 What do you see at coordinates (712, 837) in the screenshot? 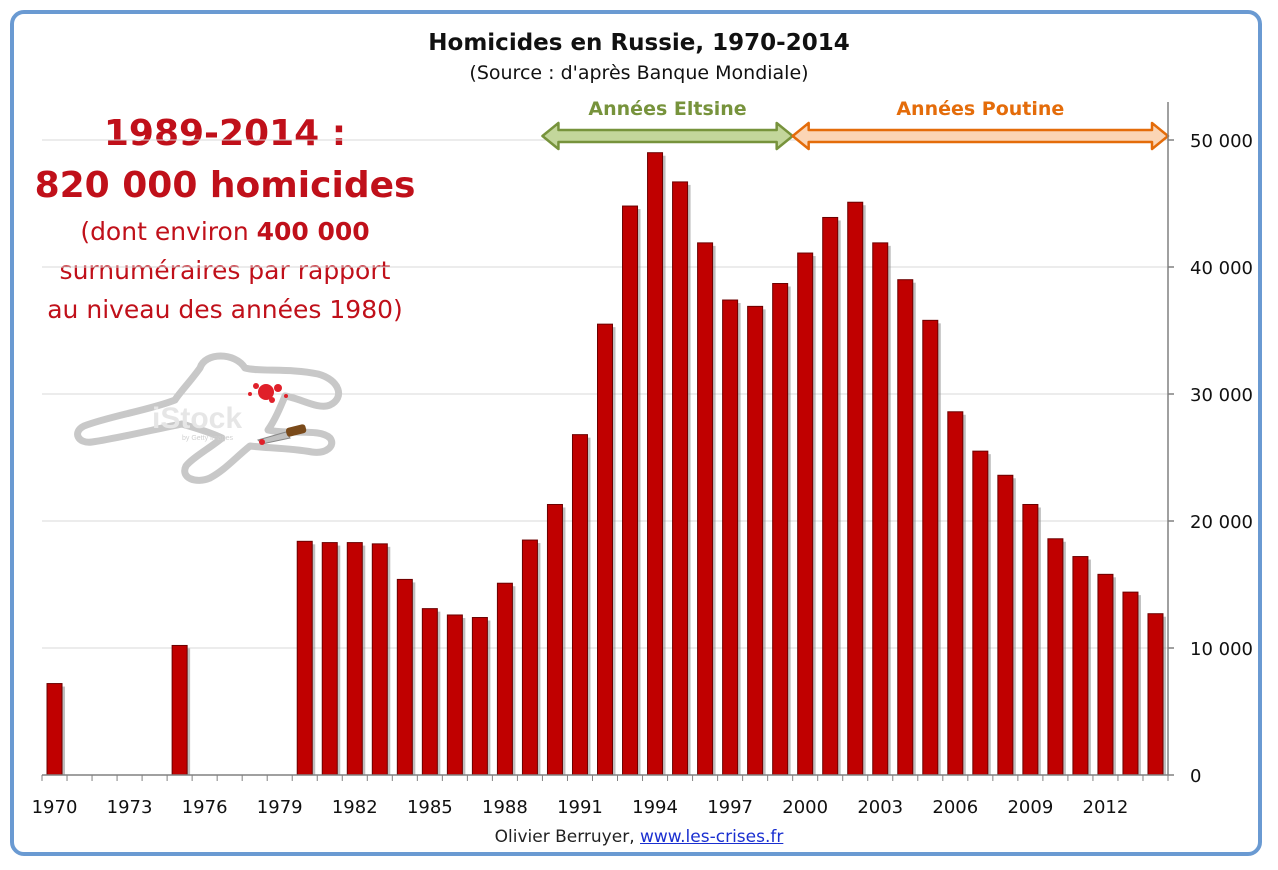
I see `footer-link: www.les-crises.fr` at bounding box center [712, 837].